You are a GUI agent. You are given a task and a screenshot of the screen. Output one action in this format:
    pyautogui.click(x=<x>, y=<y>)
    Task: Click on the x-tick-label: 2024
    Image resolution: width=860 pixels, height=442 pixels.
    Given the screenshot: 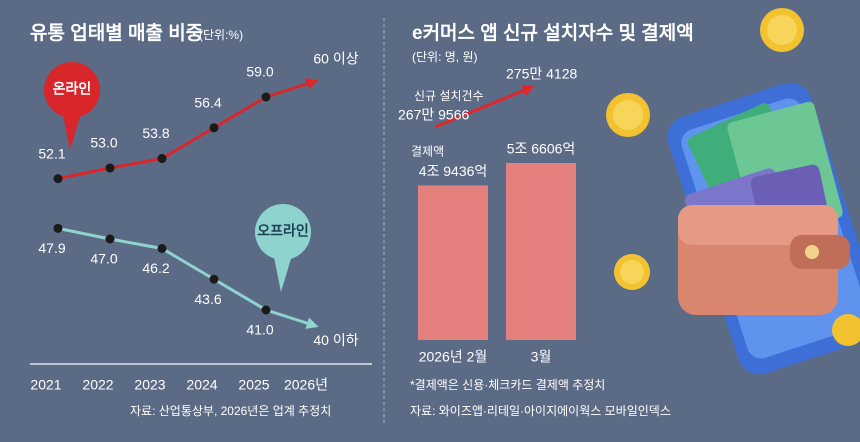 What is the action you would take?
    pyautogui.click(x=201, y=385)
    